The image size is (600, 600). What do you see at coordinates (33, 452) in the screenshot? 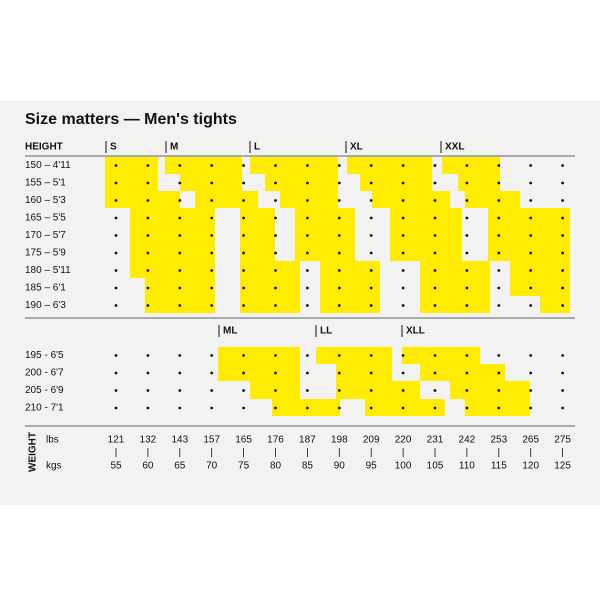
I see `weight-label: WEIGHT` at bounding box center [33, 452].